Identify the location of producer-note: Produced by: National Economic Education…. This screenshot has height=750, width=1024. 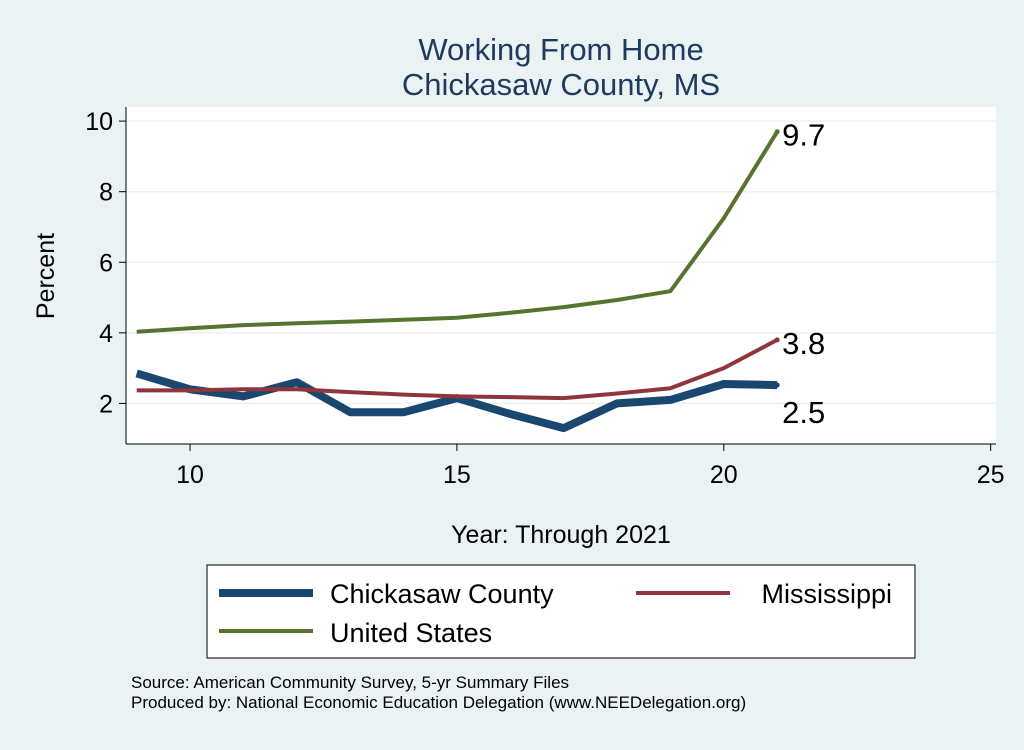
(438, 702).